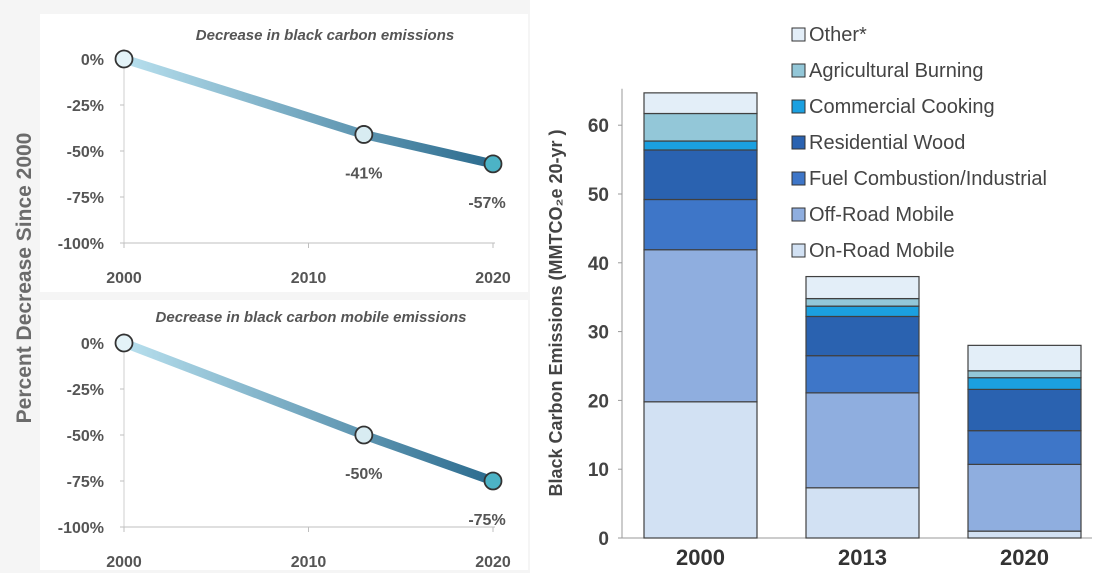 This screenshot has height=573, width=1101. I want to click on top-data-label: -57%, so click(486, 203).